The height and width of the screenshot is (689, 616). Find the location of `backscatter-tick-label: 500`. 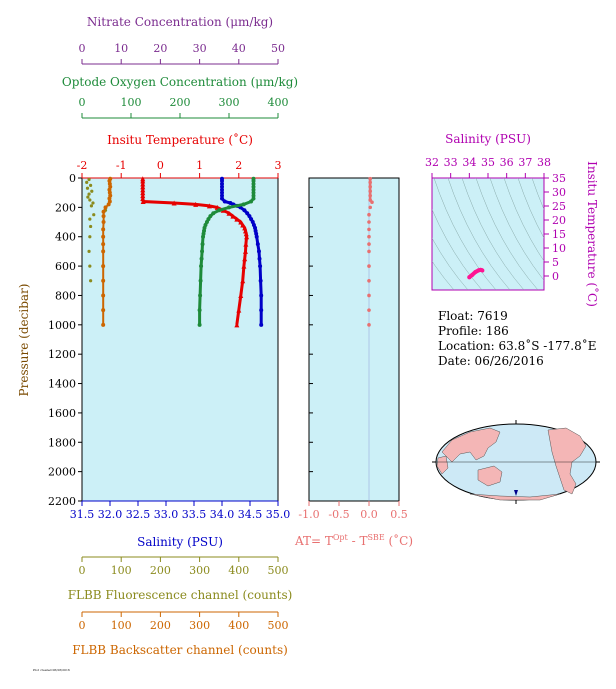

backscatter-tick-label: 500 is located at coordinates (278, 625).